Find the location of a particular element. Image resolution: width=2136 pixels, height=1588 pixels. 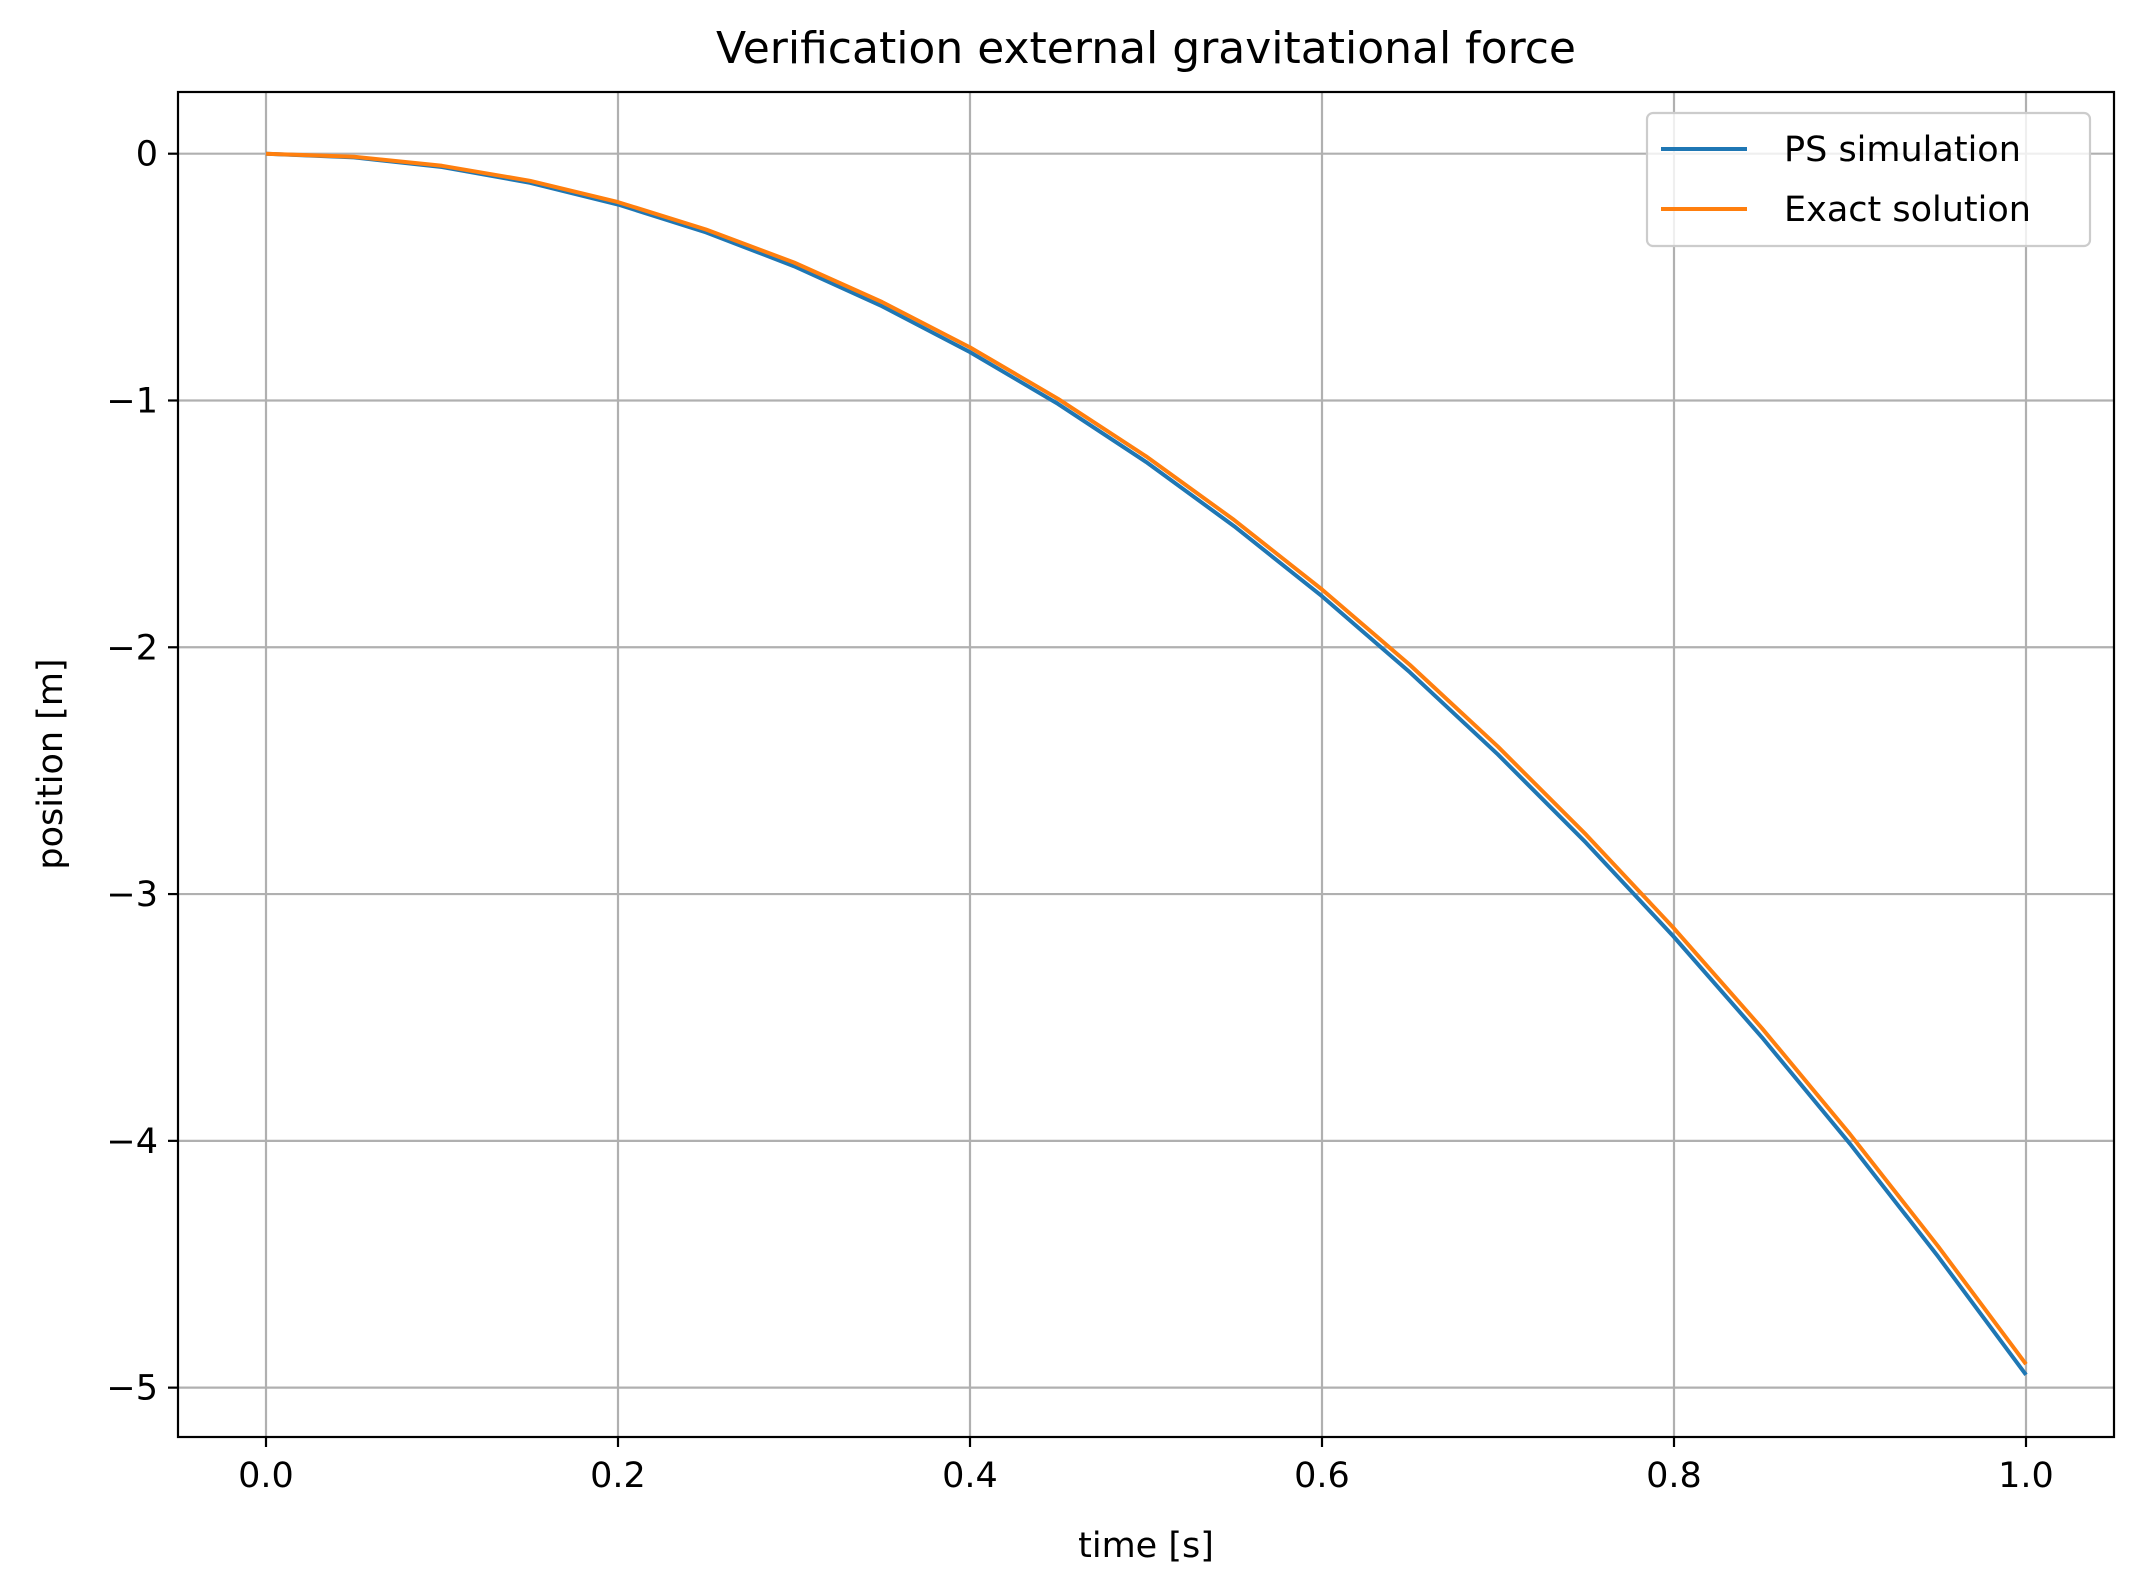

legend-label-exact-solution: Exact solution is located at coordinates (1907, 210).